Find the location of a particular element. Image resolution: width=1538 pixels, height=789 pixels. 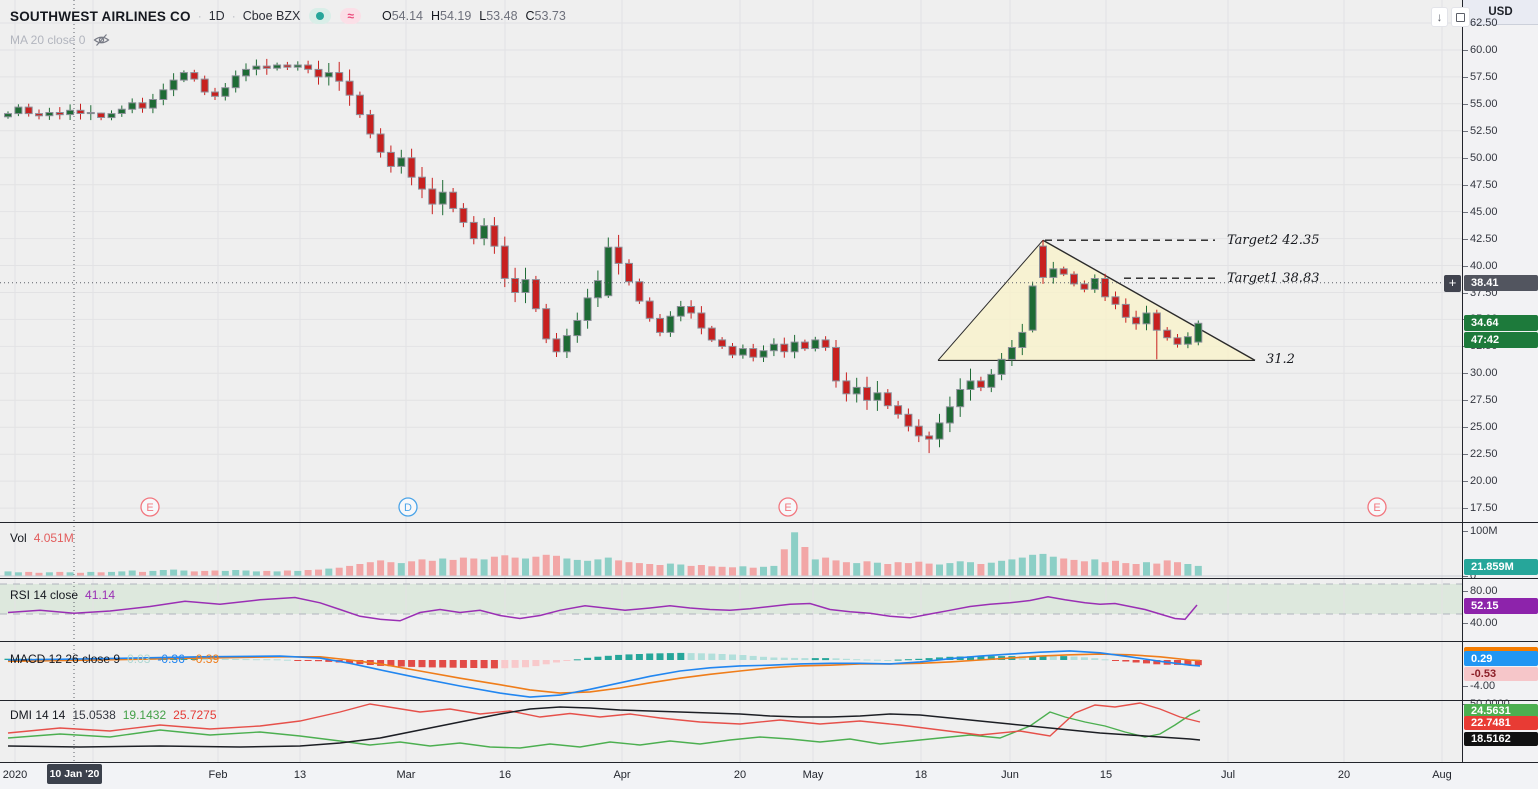

macd-title: MACD 12 26 close 9 is located at coordinates (65, 659).